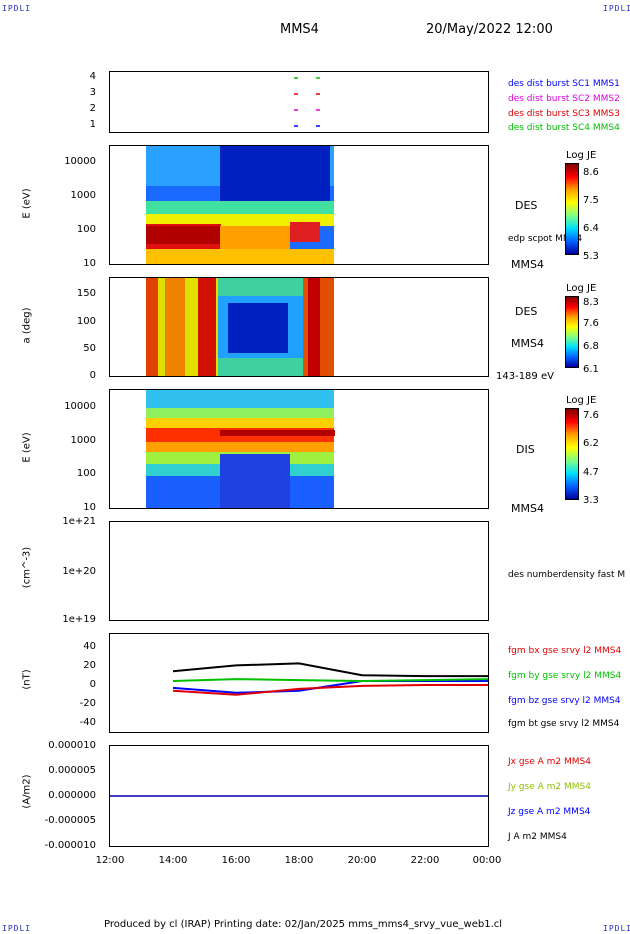 This screenshot has width=630, height=934. Describe the element at coordinates (549, 762) in the screenshot. I see `p7-legend-jx: Jx gse A m2 MMS4` at that location.